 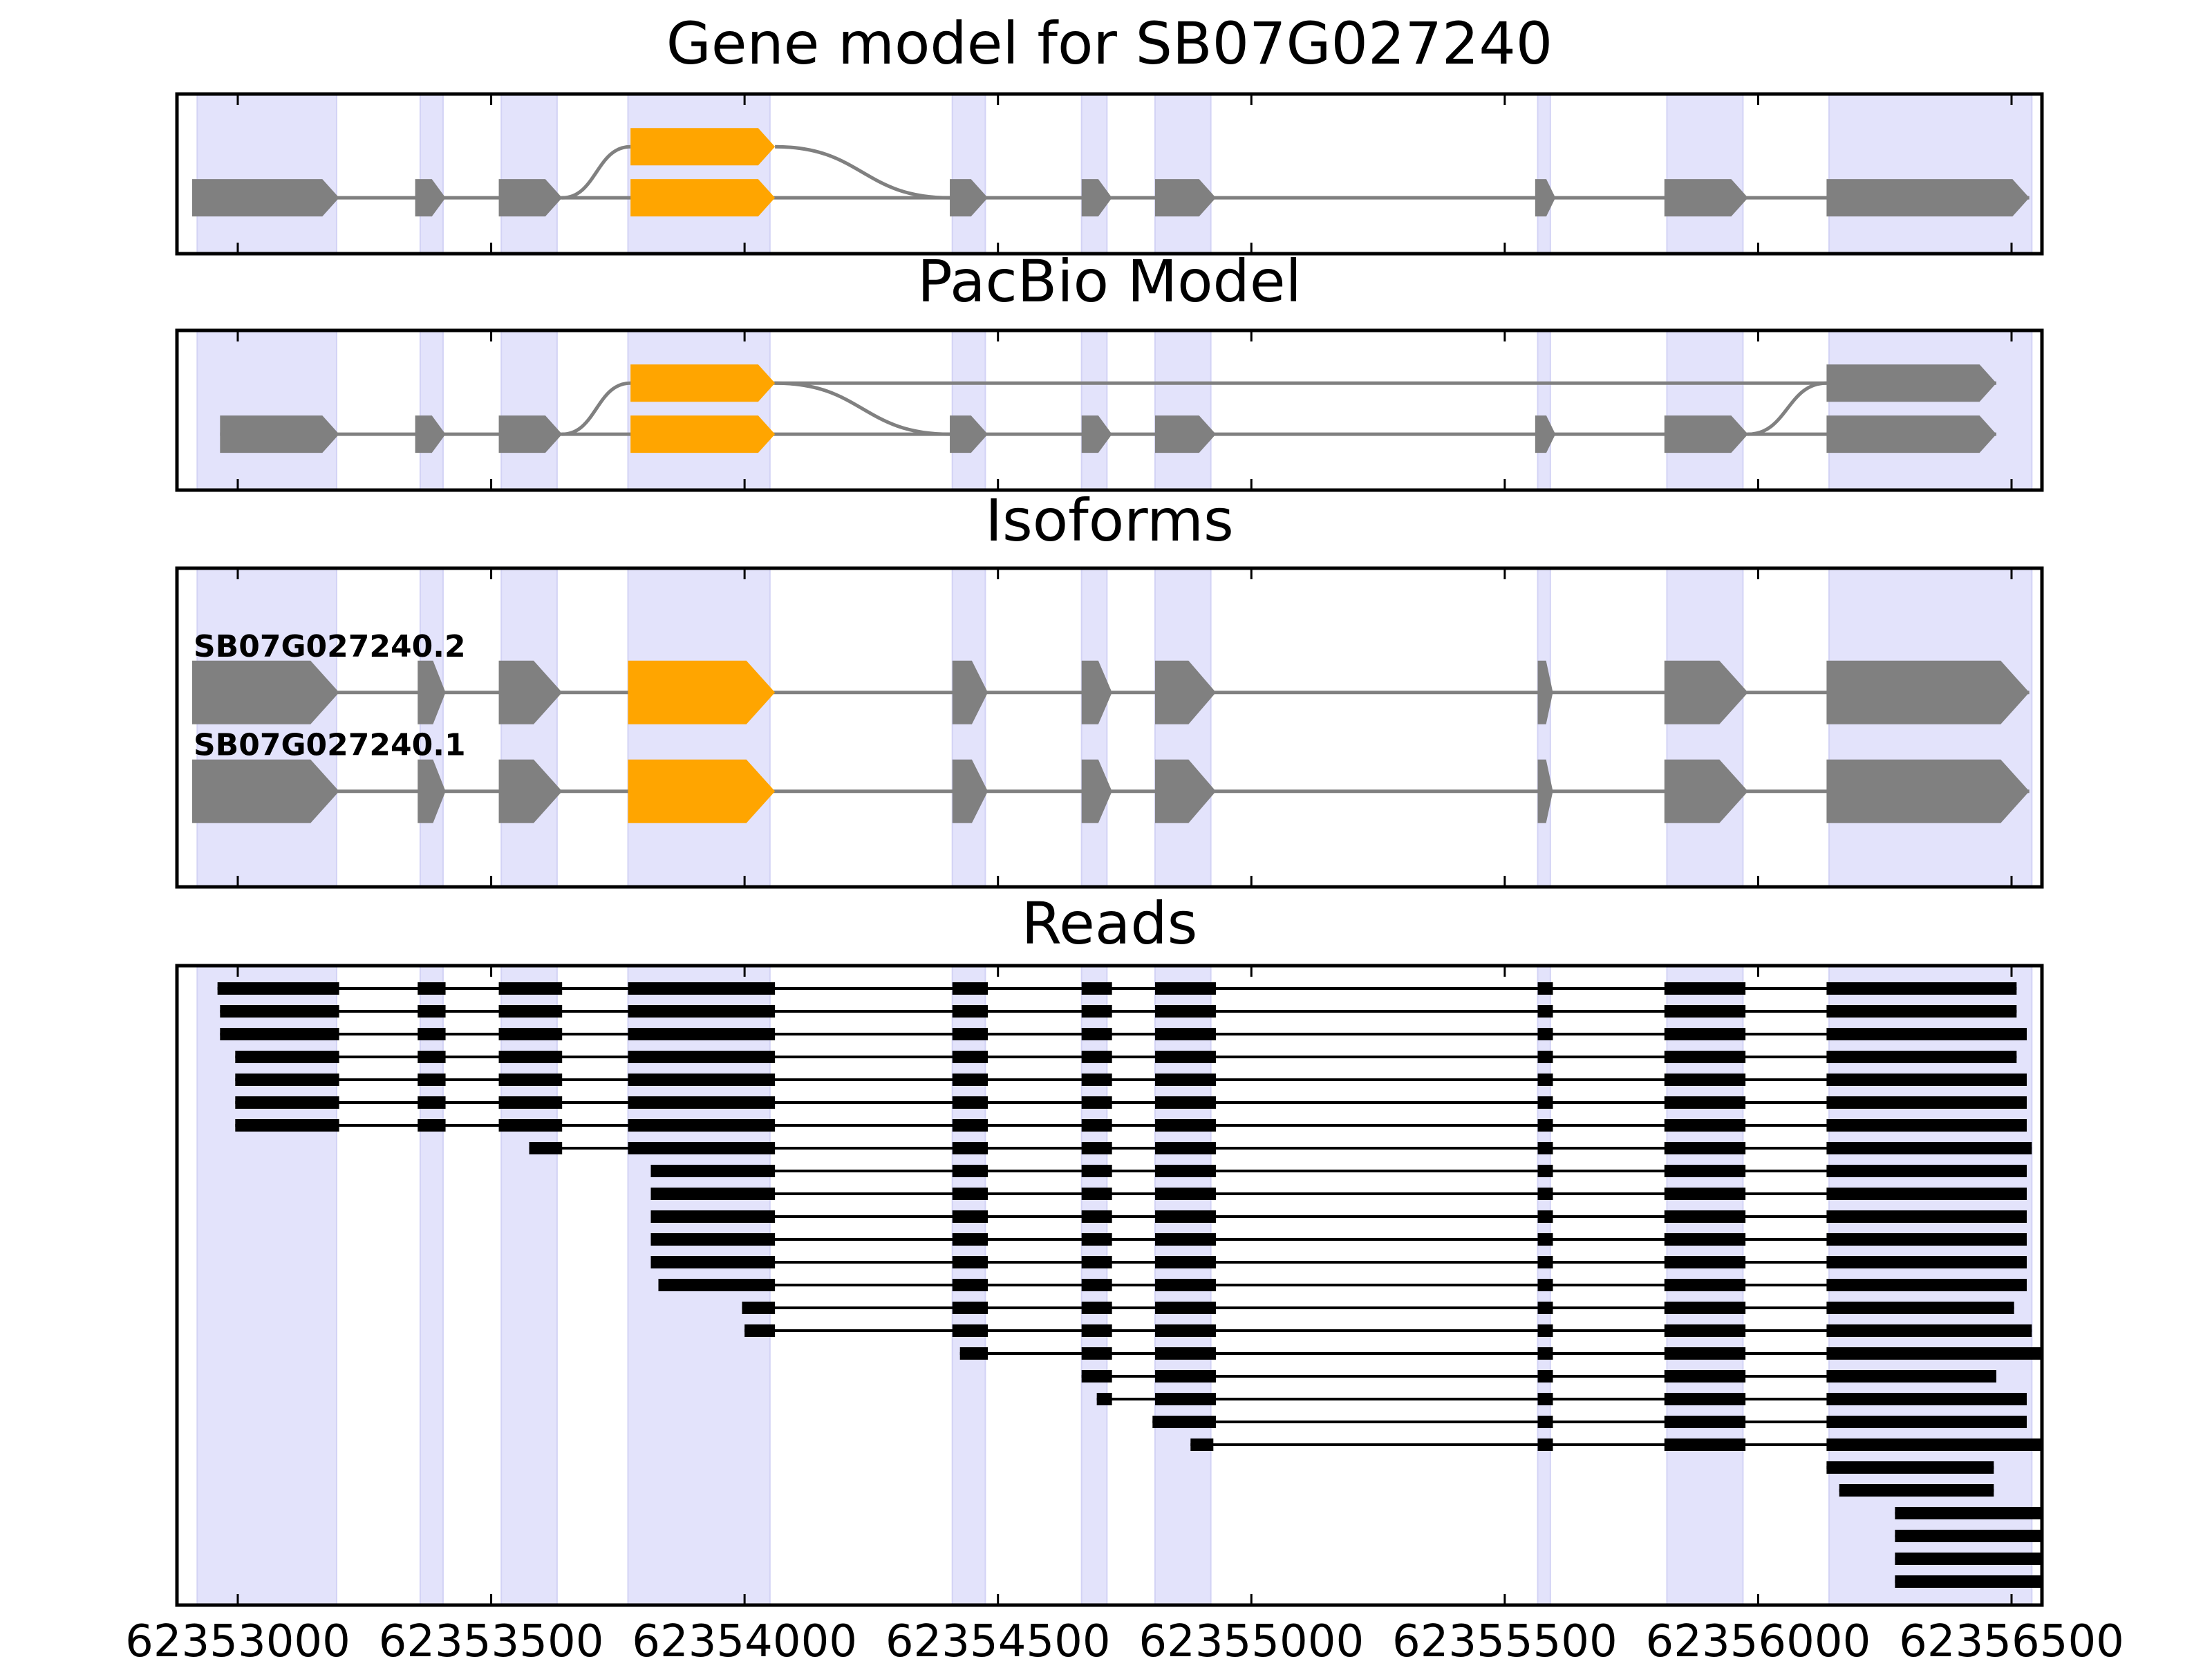 What do you see at coordinates (1110, 174) in the screenshot?
I see `panel-frame` at bounding box center [1110, 174].